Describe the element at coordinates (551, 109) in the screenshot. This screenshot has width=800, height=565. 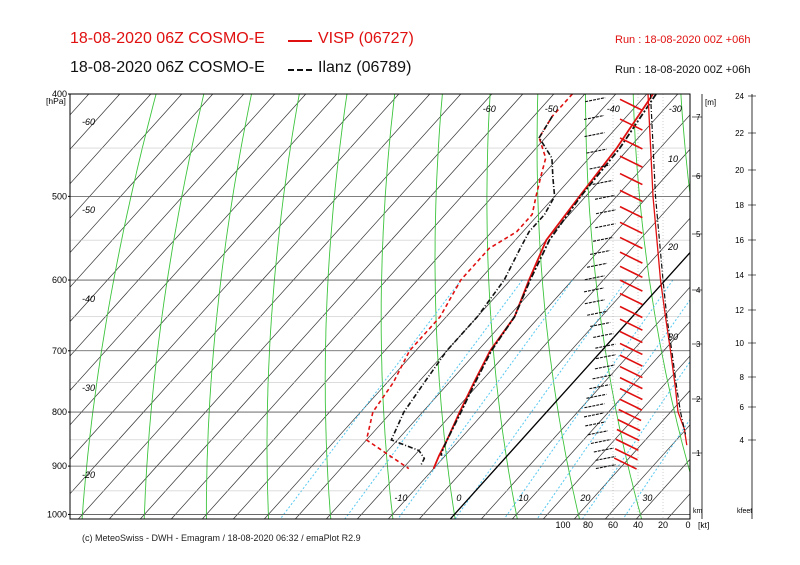
I see `isotherm-label-top: -50` at that location.